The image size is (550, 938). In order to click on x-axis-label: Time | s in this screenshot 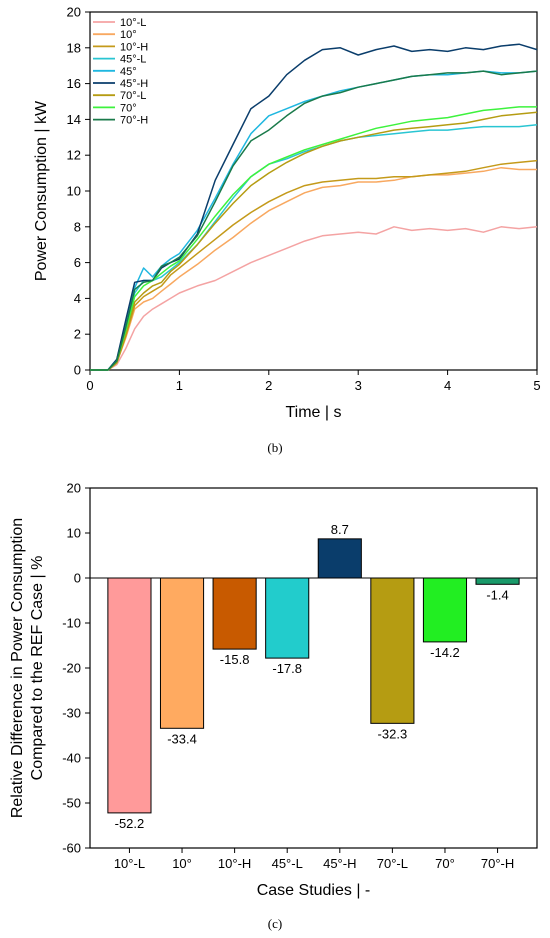, I will do `click(313, 412)`.